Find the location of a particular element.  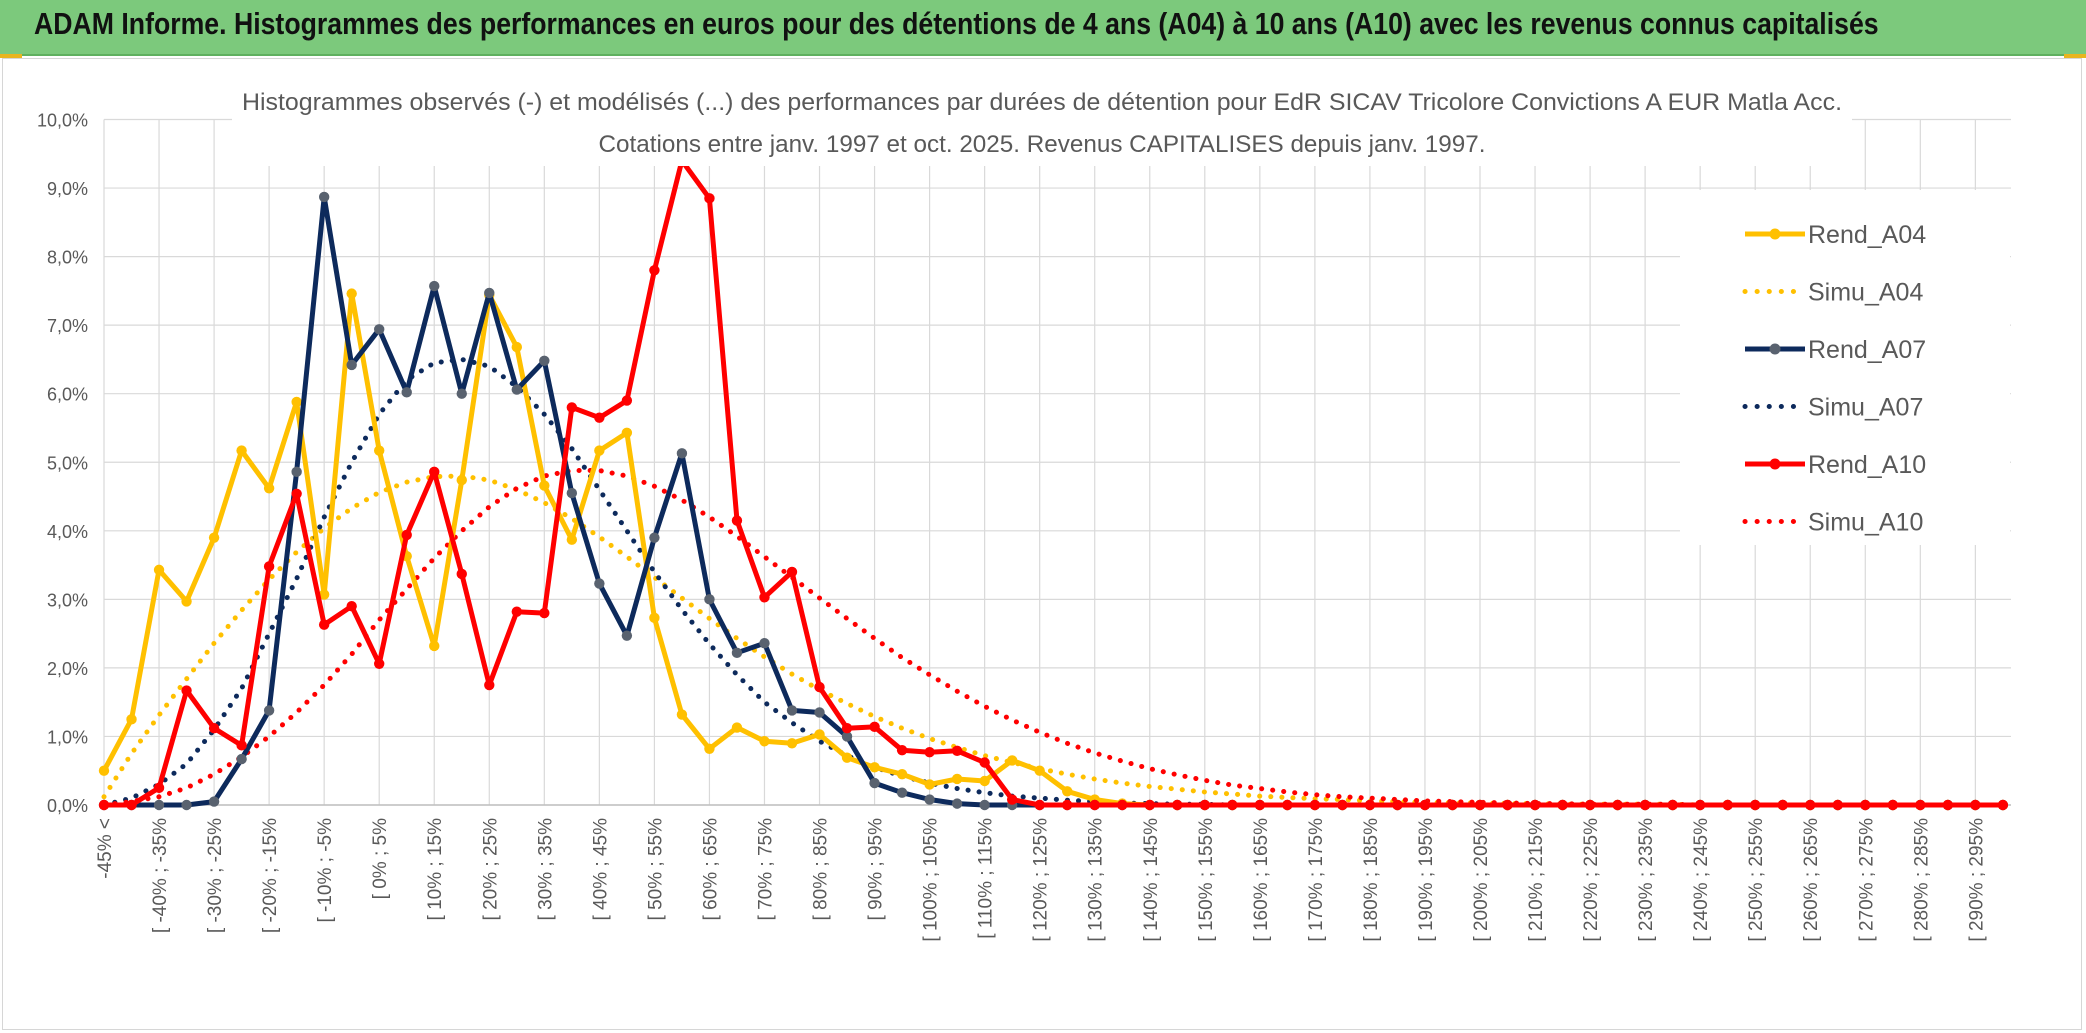

y-tick-label: 3,0% is located at coordinates (67, 600).